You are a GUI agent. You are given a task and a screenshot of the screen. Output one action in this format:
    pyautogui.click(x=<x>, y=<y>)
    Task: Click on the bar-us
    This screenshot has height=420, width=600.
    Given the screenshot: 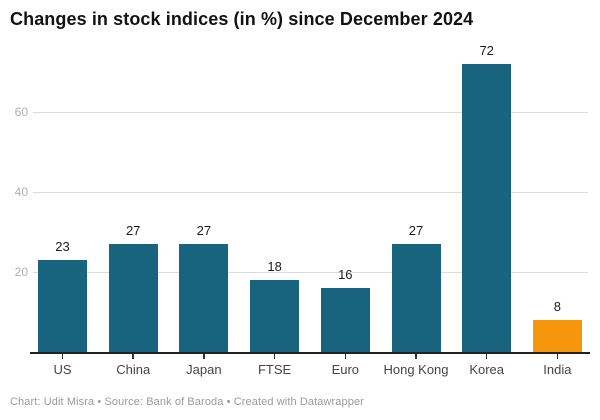 What is the action you would take?
    pyautogui.click(x=62, y=306)
    